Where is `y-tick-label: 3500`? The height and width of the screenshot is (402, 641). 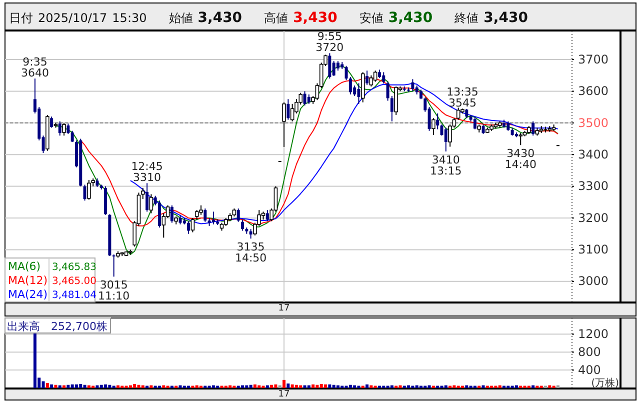 y-tick-label: 3500 is located at coordinates (593, 123).